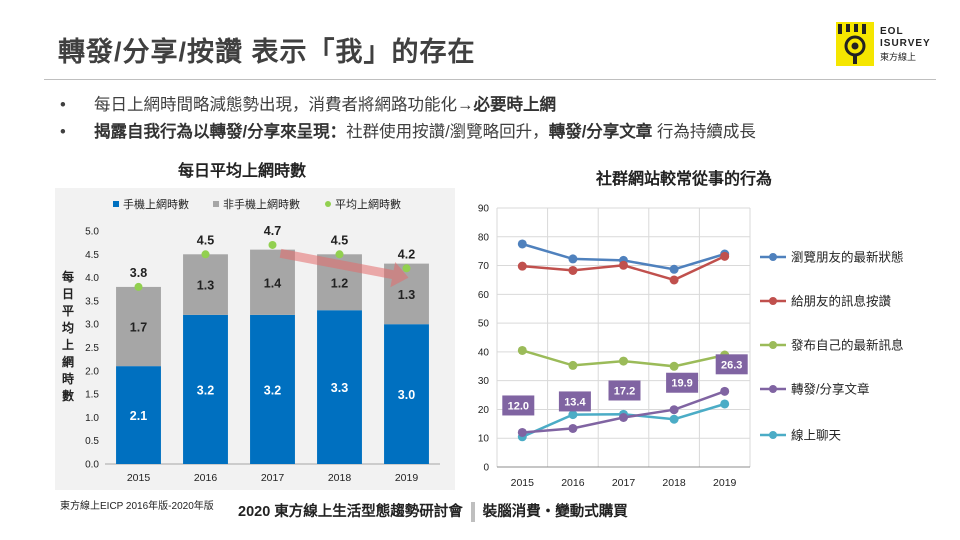 The width and height of the screenshot is (960, 540). I want to click on y-tick-label: 50, so click(484, 324).